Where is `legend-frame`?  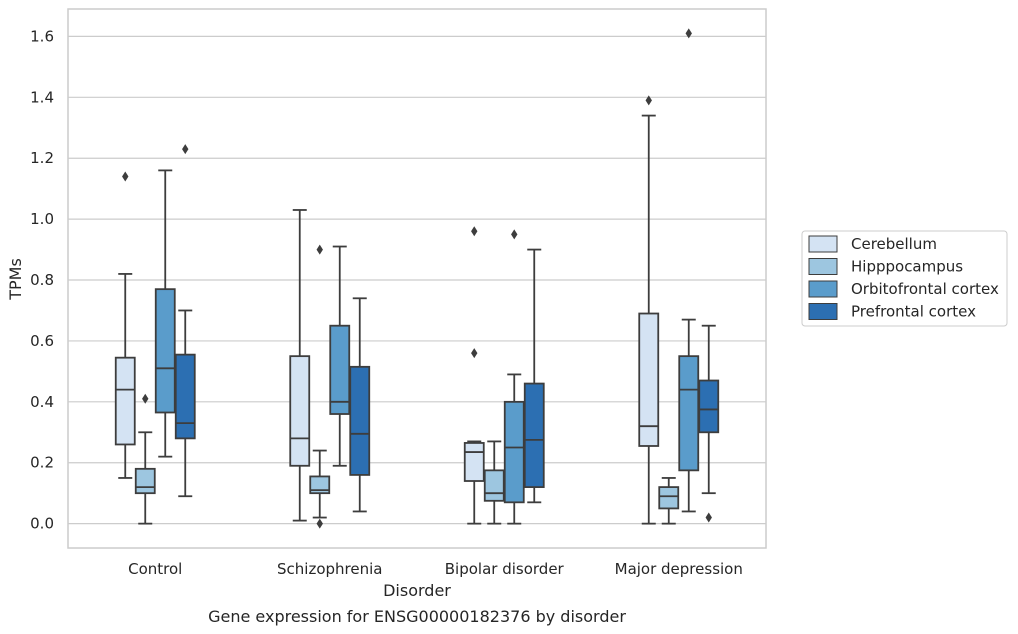
legend-frame is located at coordinates (904, 278).